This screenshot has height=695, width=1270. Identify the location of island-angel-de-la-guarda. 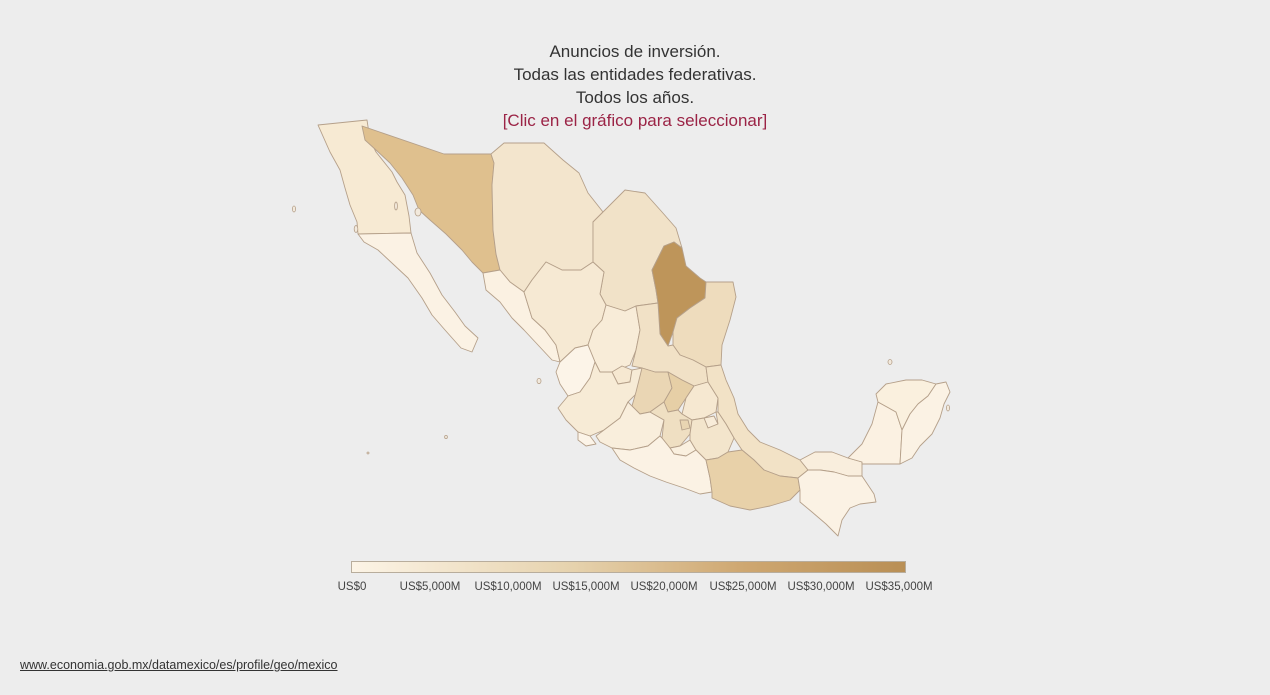
(396, 206).